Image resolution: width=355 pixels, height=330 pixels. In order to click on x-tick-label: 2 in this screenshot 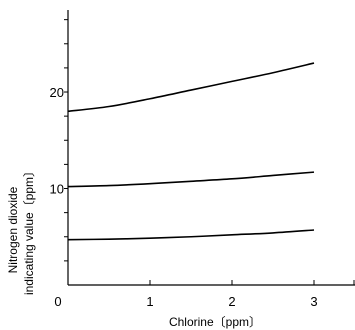, I will do `click(231, 301)`.